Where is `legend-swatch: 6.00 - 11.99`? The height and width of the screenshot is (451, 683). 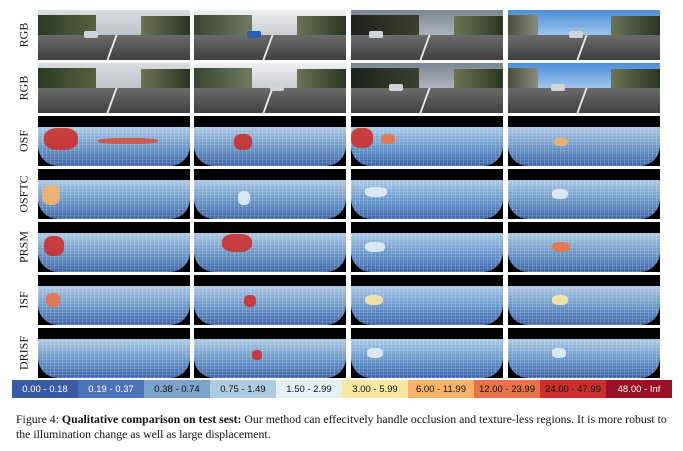 legend-swatch: 6.00 - 11.99 is located at coordinates (441, 389).